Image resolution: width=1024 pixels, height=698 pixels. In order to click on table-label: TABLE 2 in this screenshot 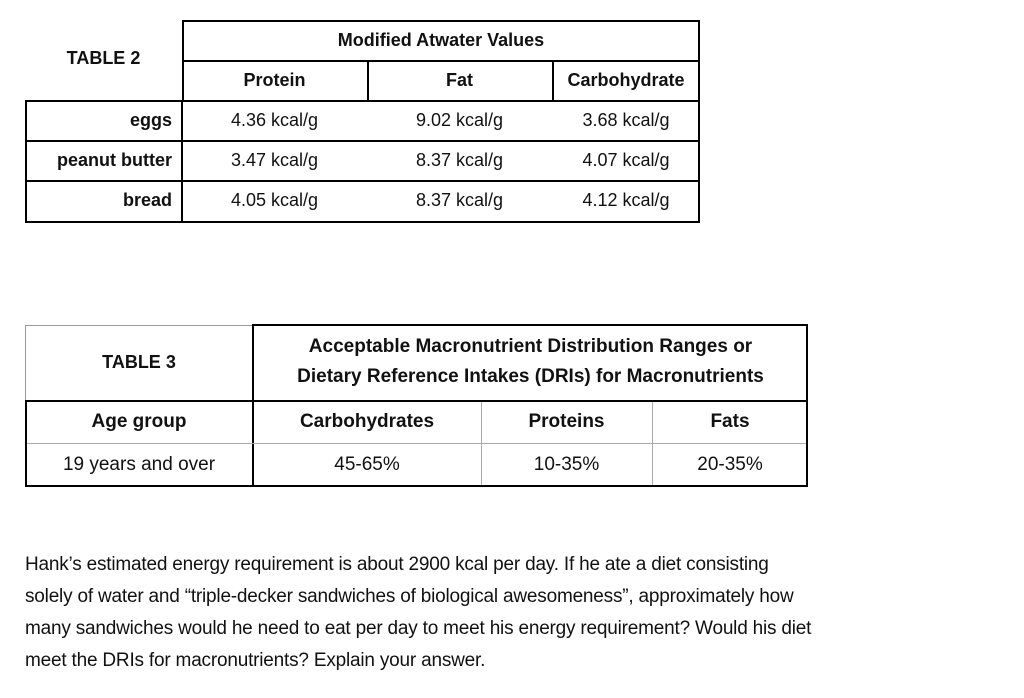, I will do `click(103, 57)`.